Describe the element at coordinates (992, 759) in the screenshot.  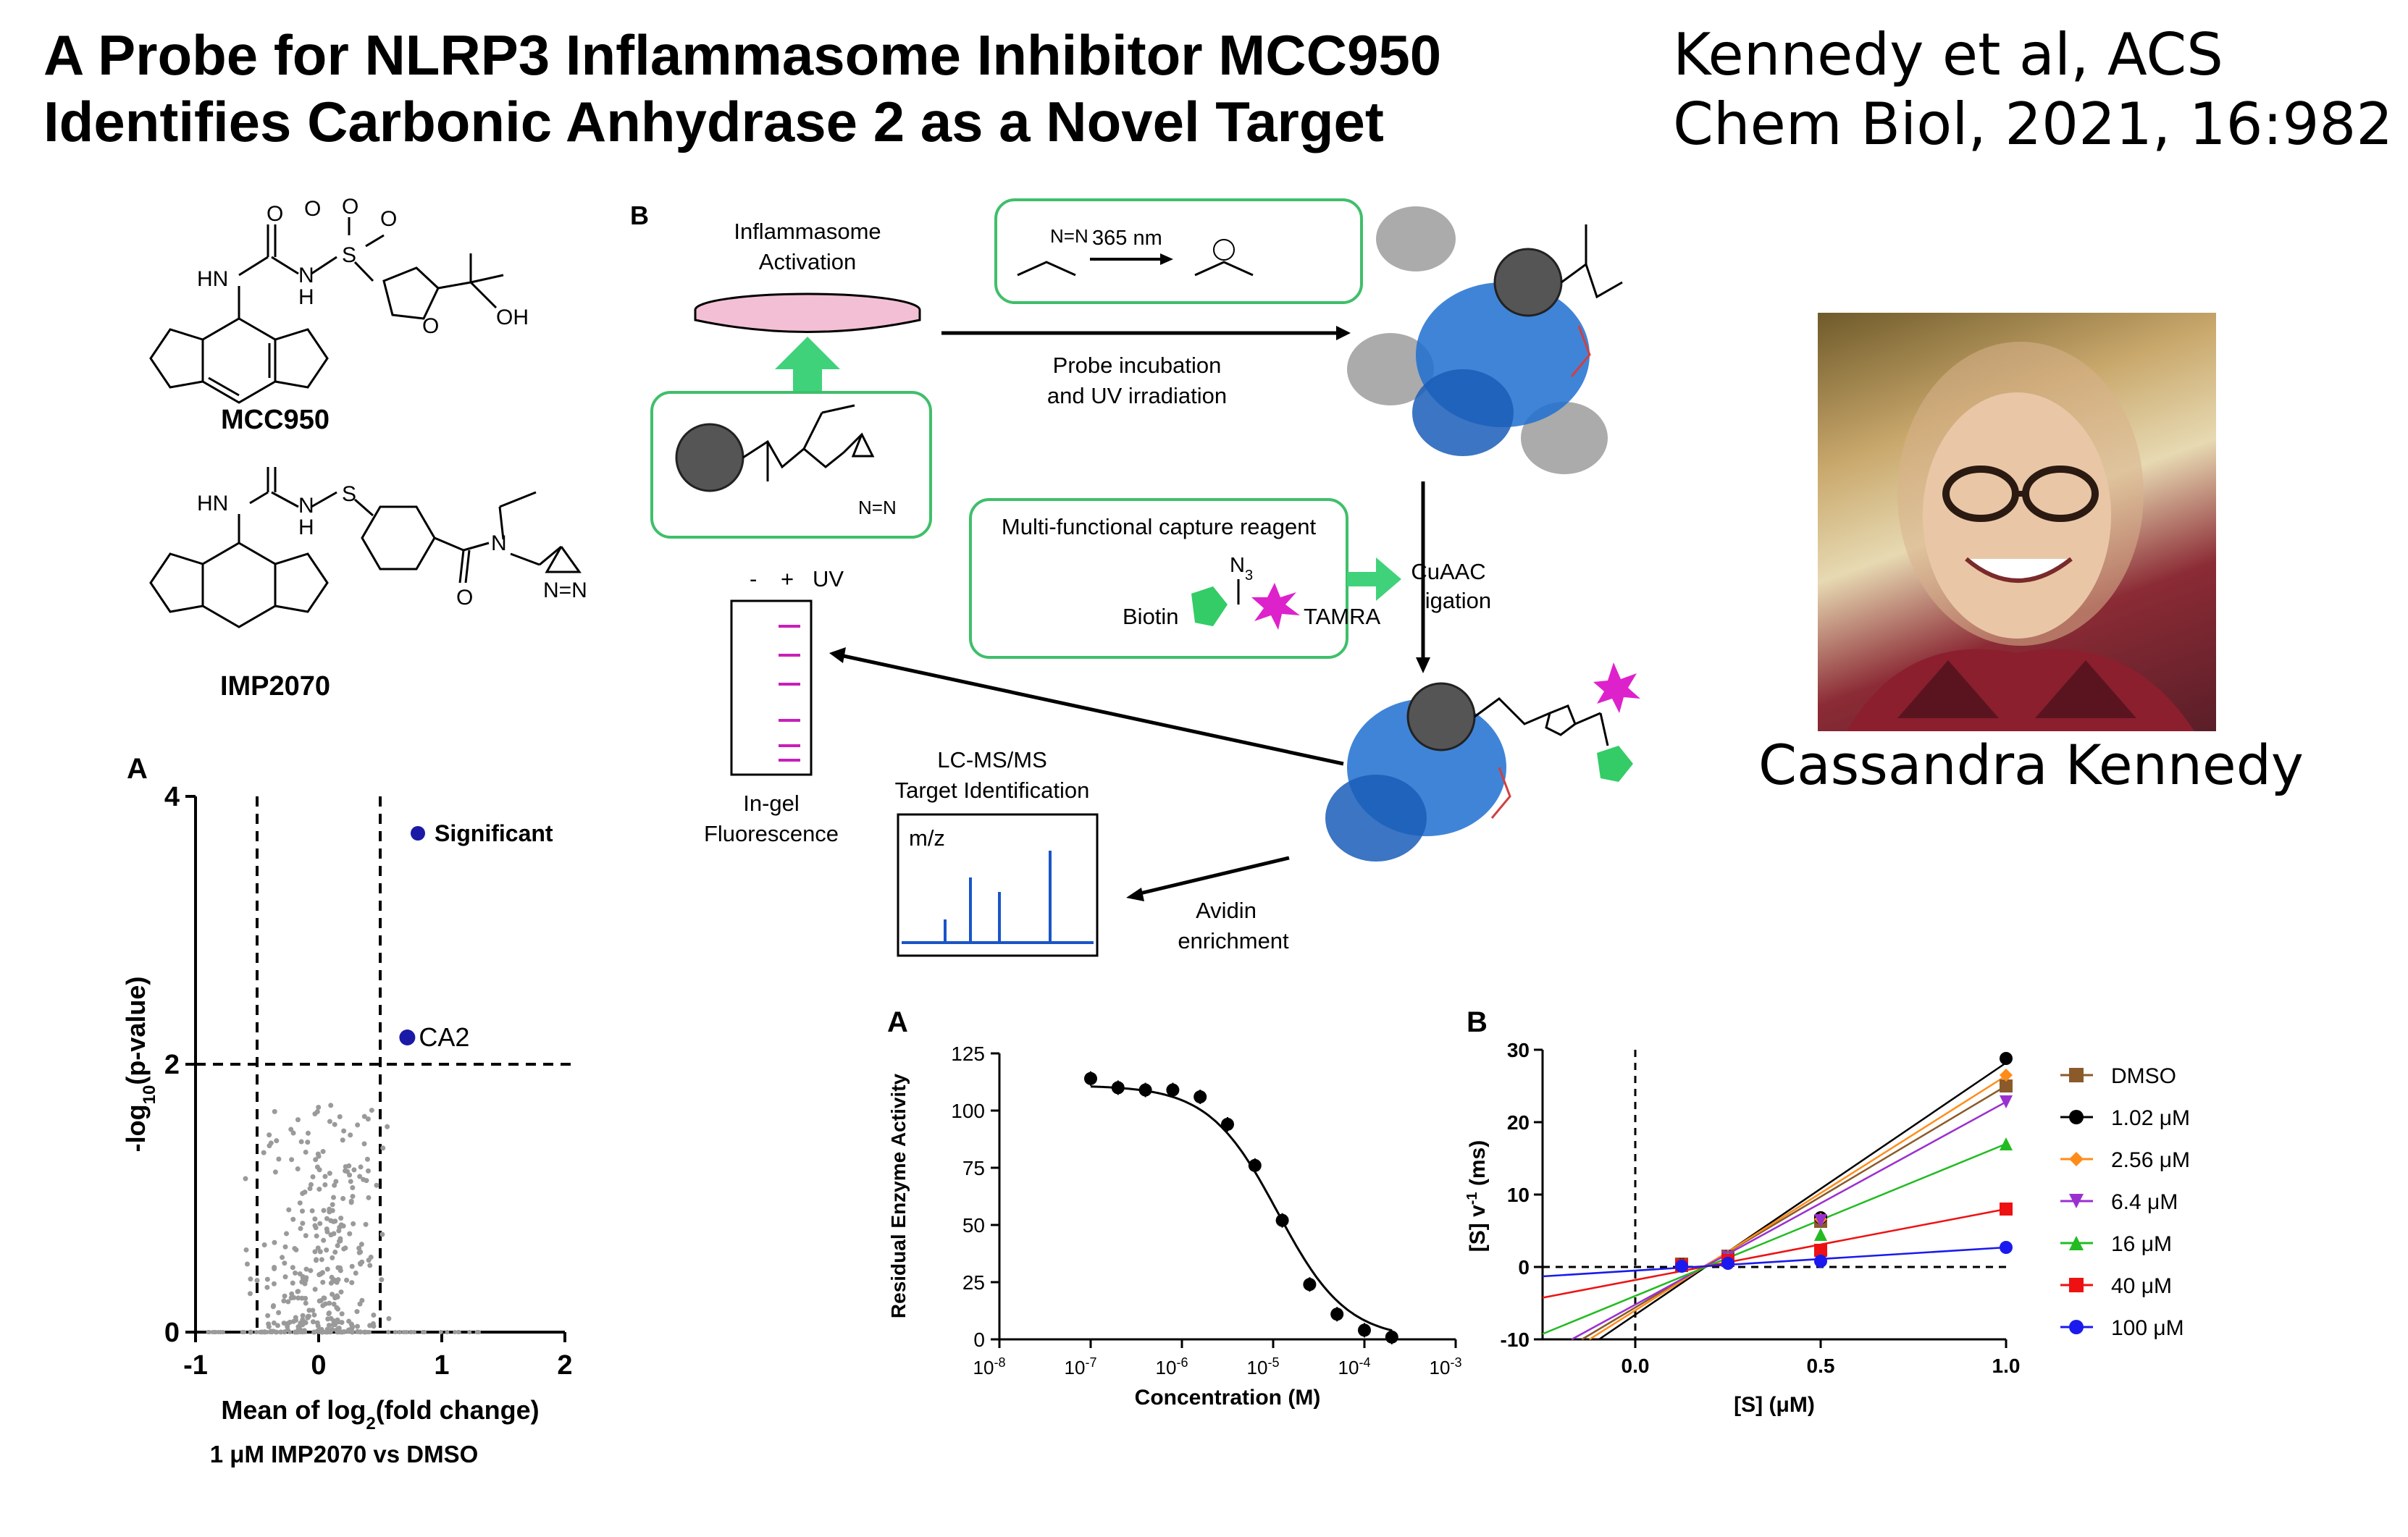
I see `lcms-line-1: LC-MS/MS` at that location.